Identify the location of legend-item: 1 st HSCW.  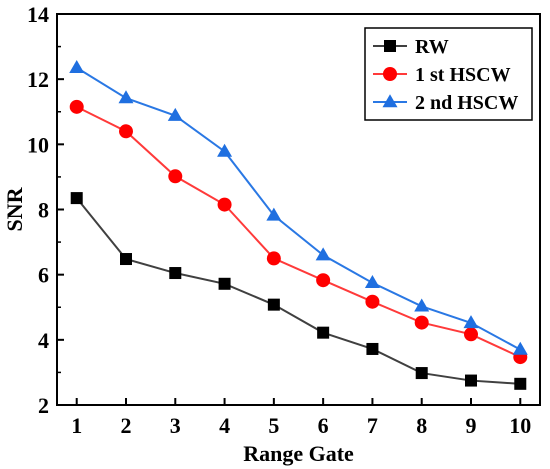
(442, 75).